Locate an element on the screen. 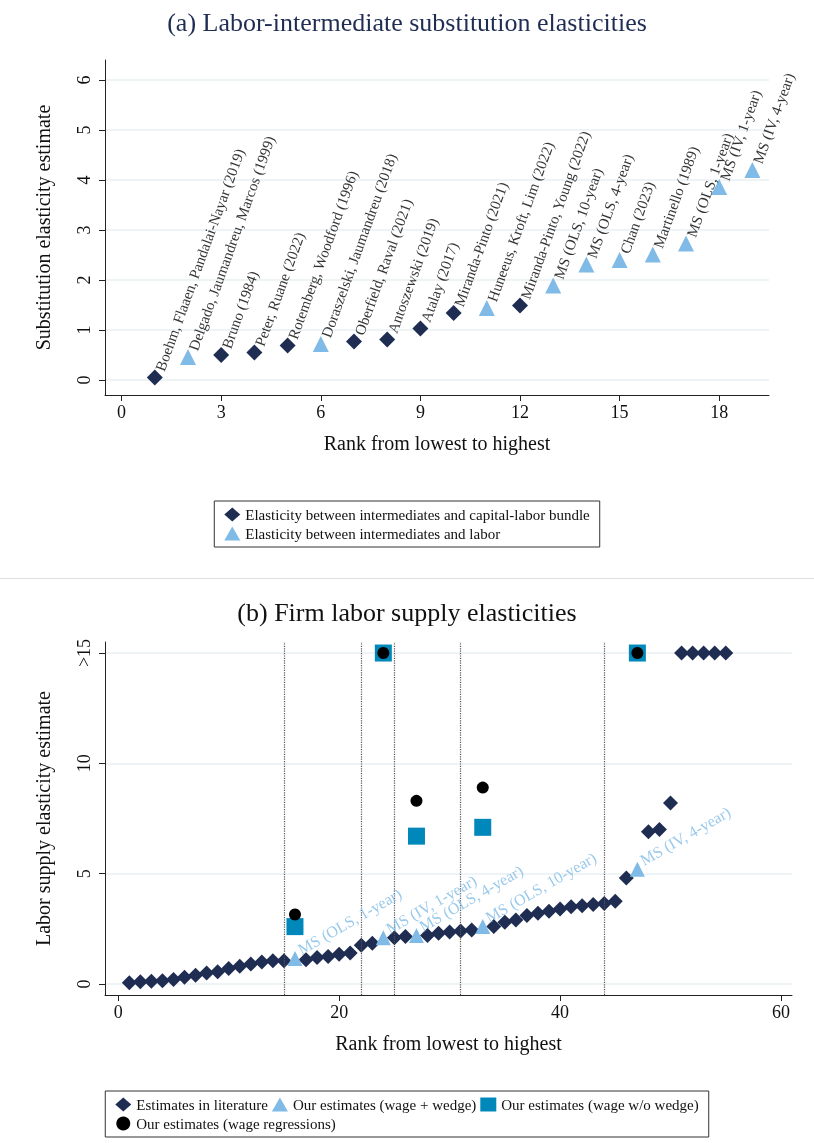 The width and height of the screenshot is (814, 1143). x-tick-label: 9 is located at coordinates (420, 412).